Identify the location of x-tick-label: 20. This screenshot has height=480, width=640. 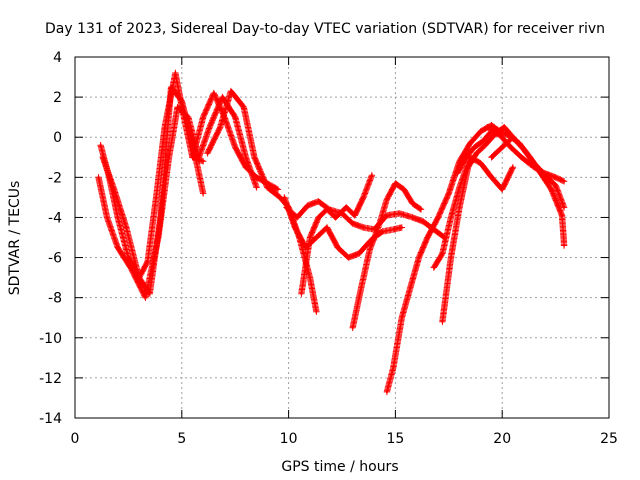
(502, 439).